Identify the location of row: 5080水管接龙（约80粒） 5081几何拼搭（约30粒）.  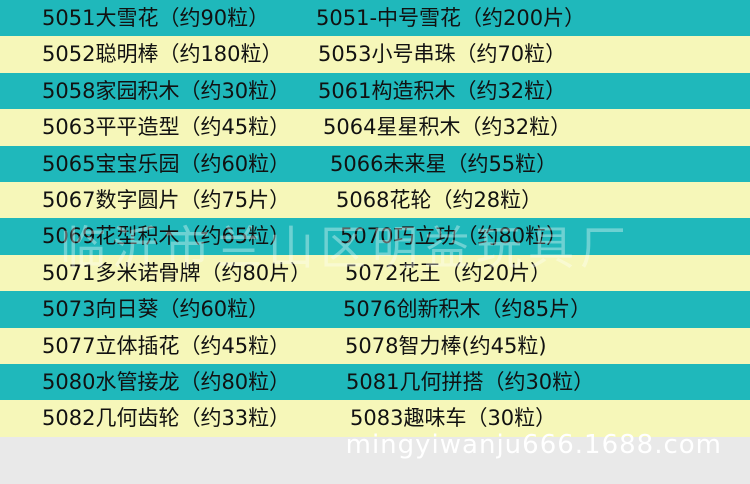
(375, 382).